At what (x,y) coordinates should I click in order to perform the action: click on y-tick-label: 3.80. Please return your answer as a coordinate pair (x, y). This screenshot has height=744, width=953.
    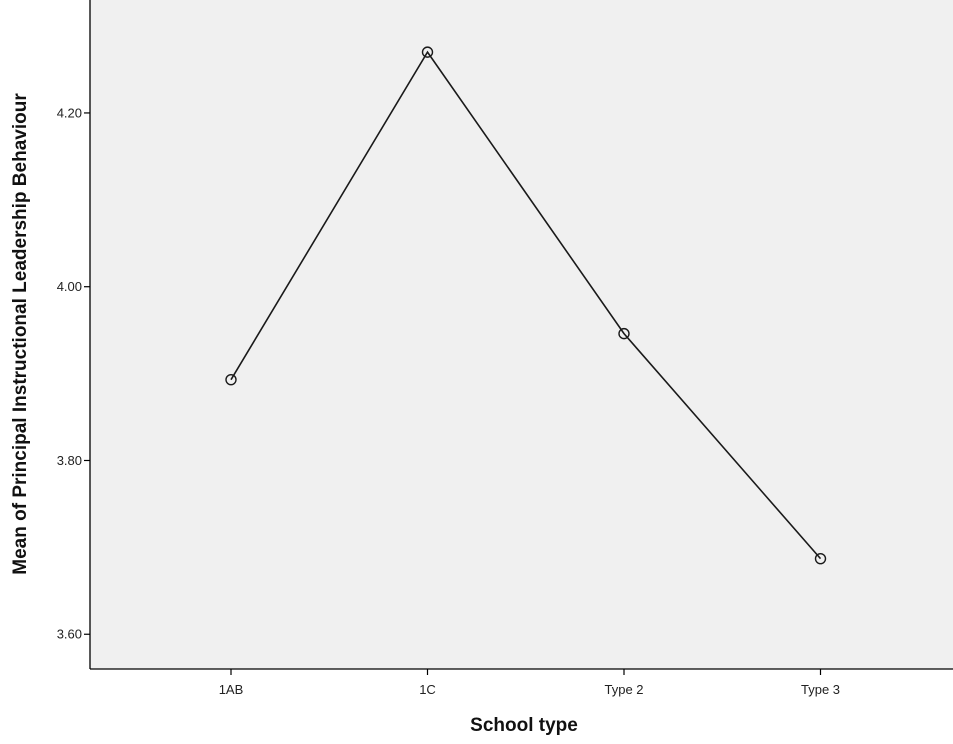
    Looking at the image, I should click on (69, 460).